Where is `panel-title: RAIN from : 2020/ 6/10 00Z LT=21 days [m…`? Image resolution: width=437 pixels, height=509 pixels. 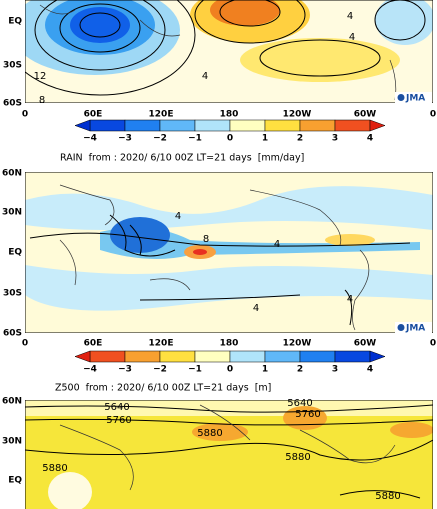
panel-title: RAIN from : 2020/ 6/10 00Z LT=21 days [m… is located at coordinates (182, 158).